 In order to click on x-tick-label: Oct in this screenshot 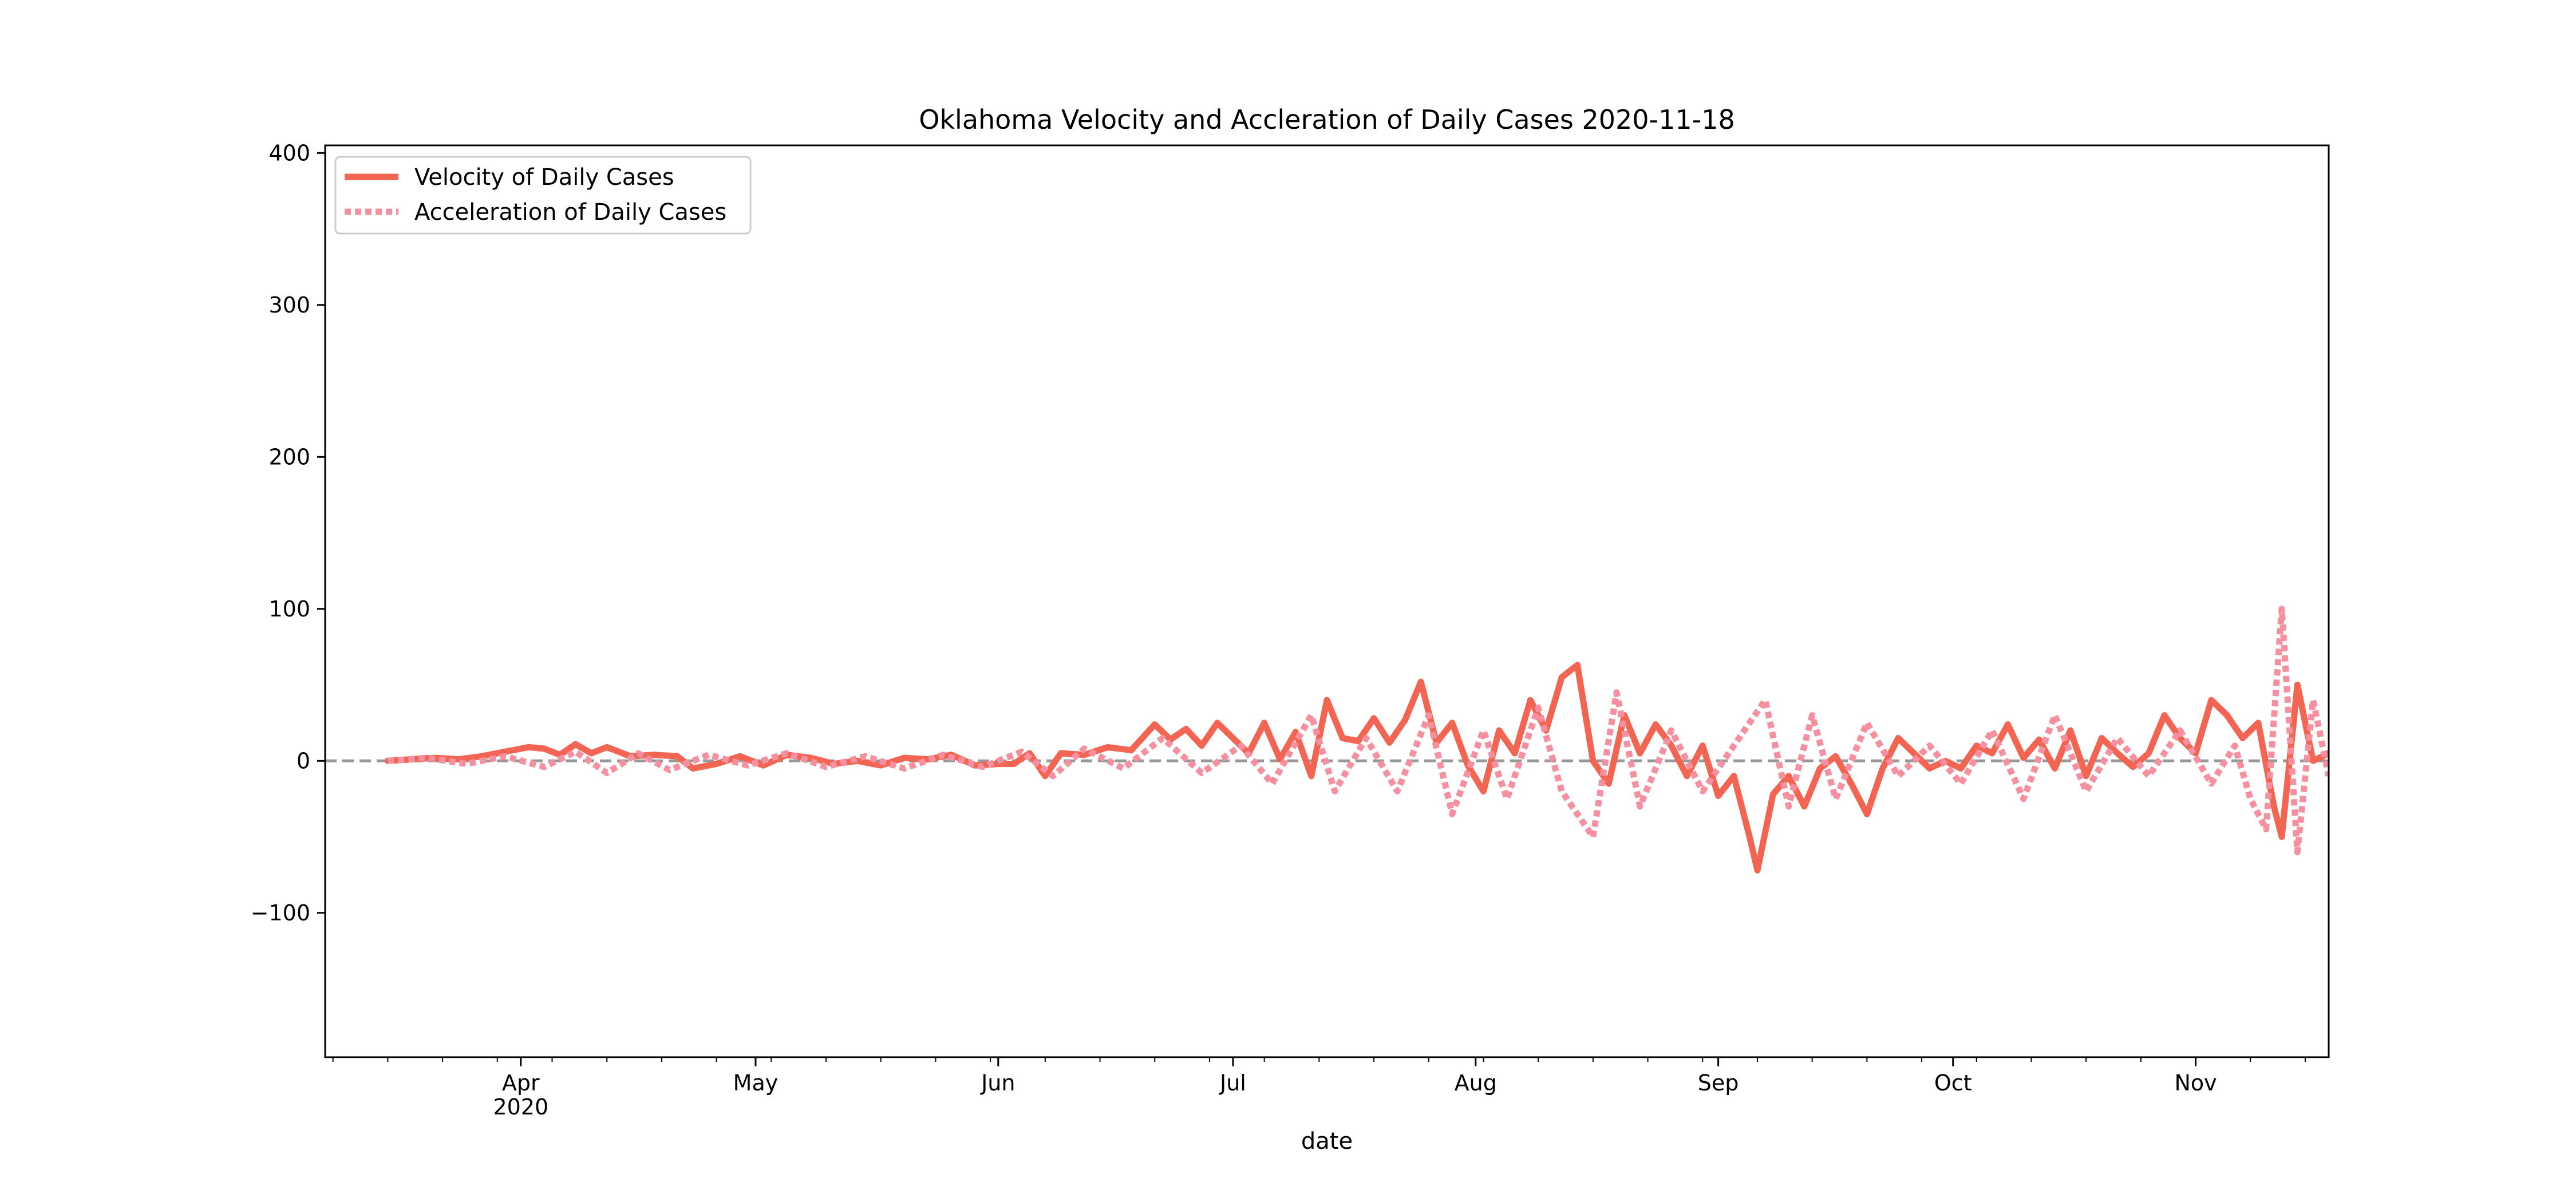, I will do `click(1953, 1083)`.